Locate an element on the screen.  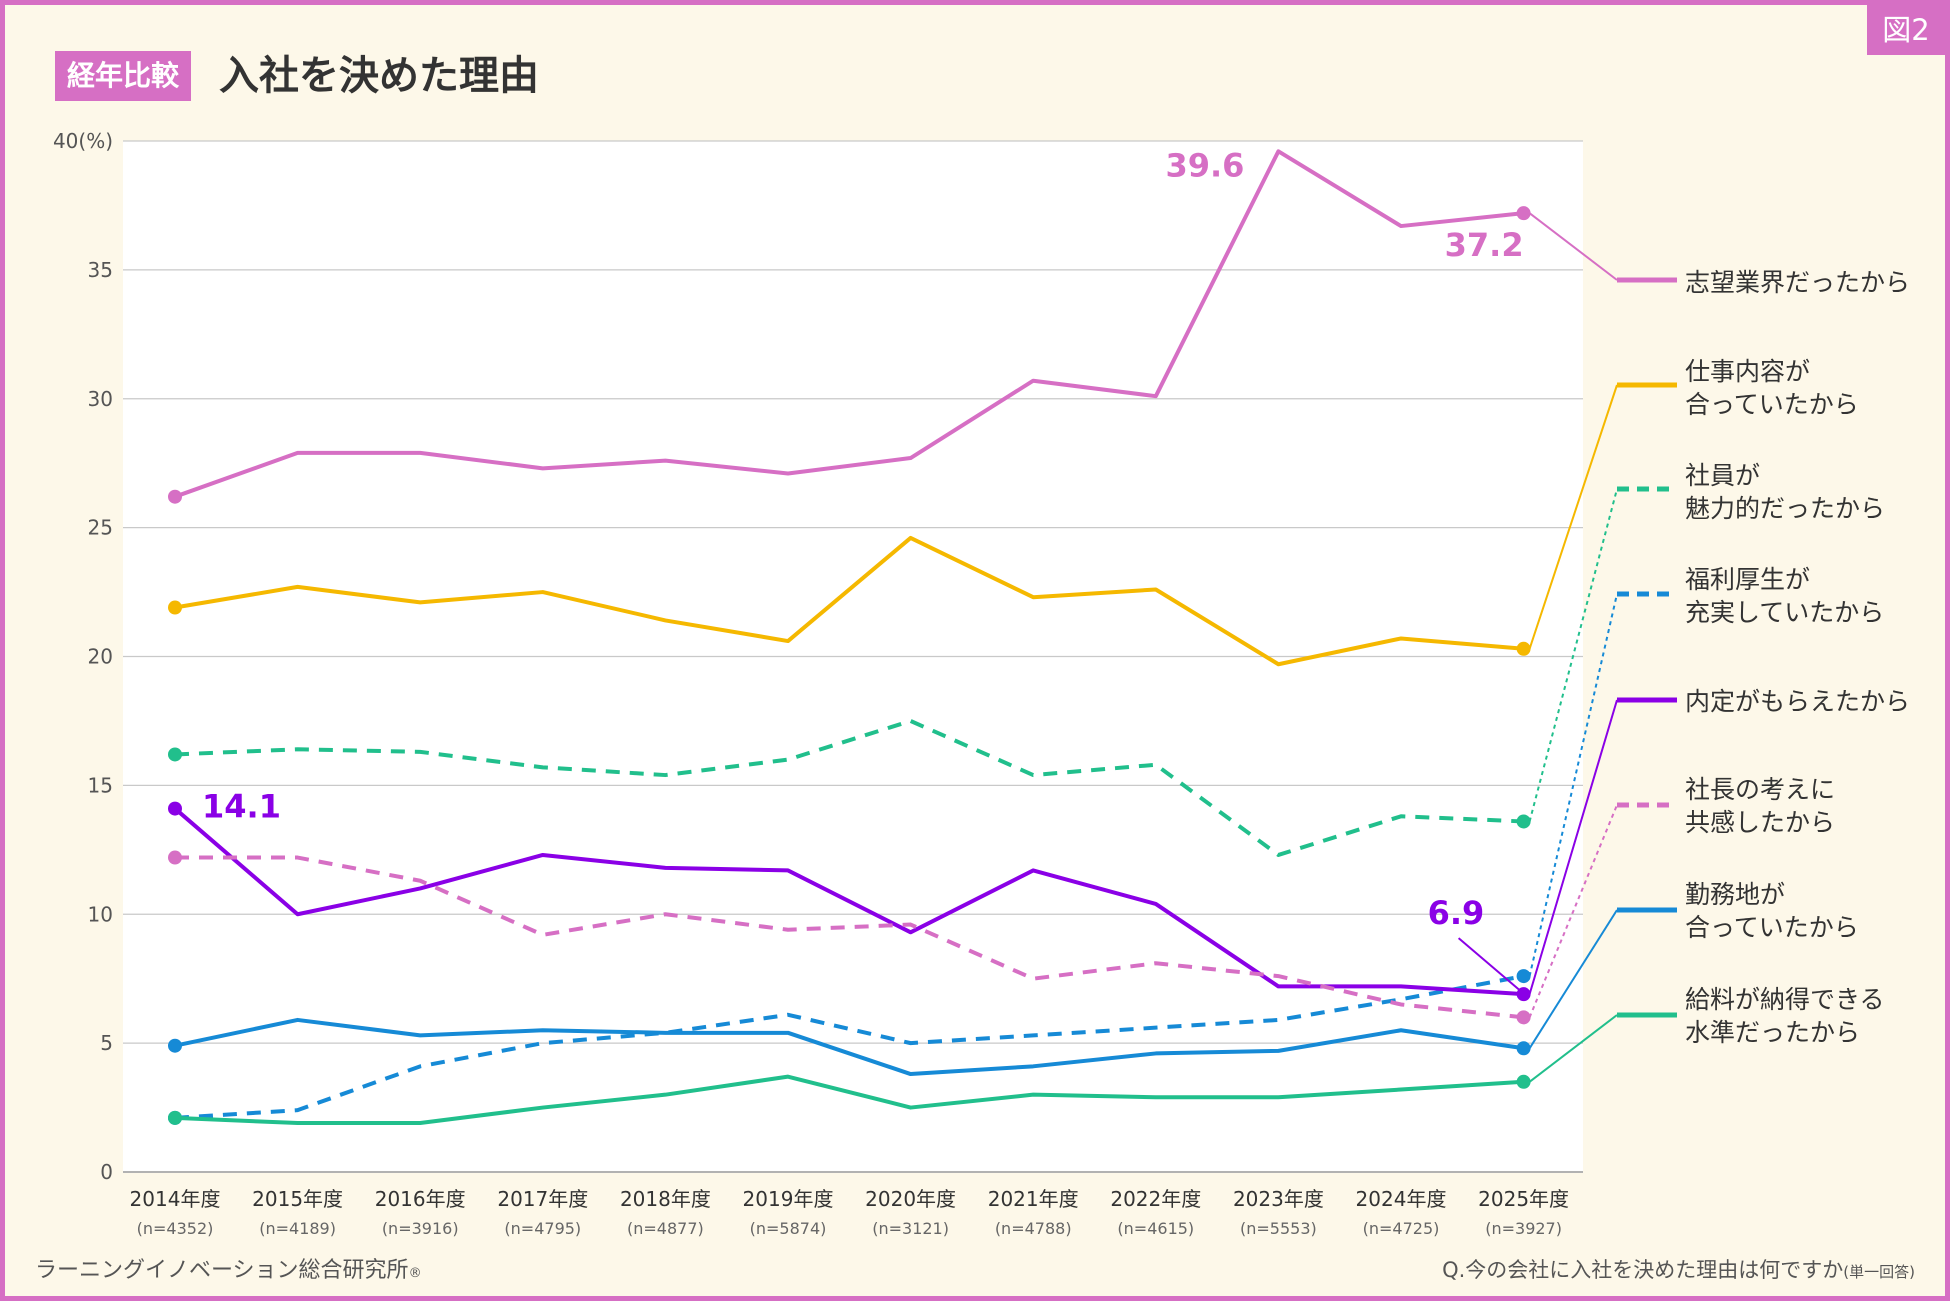
data-value-label: 39.6 is located at coordinates (1204, 165).